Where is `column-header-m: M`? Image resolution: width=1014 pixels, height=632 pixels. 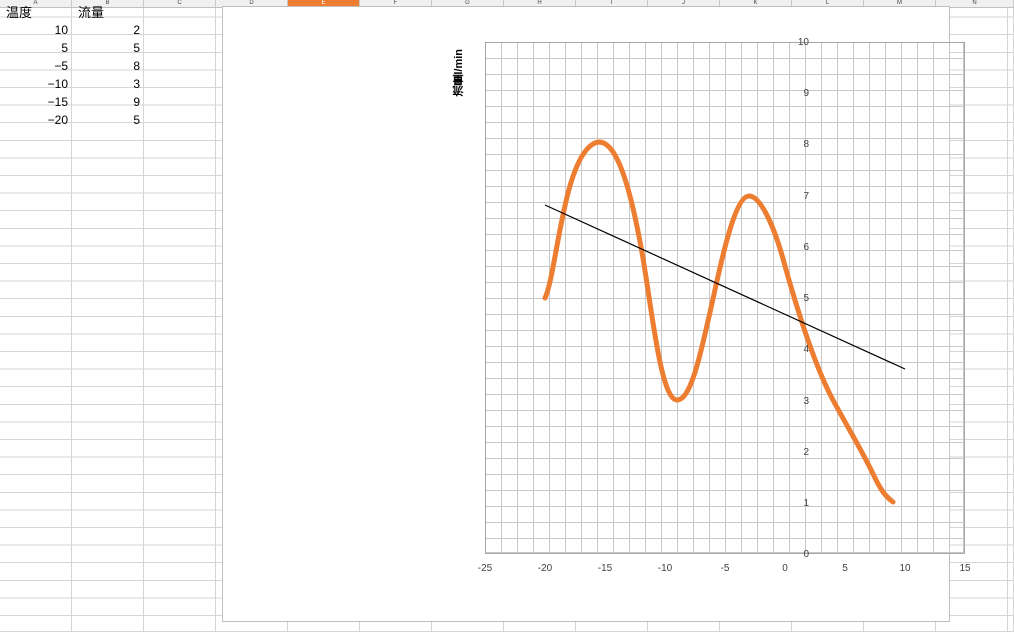
column-header-m: M is located at coordinates (900, 3).